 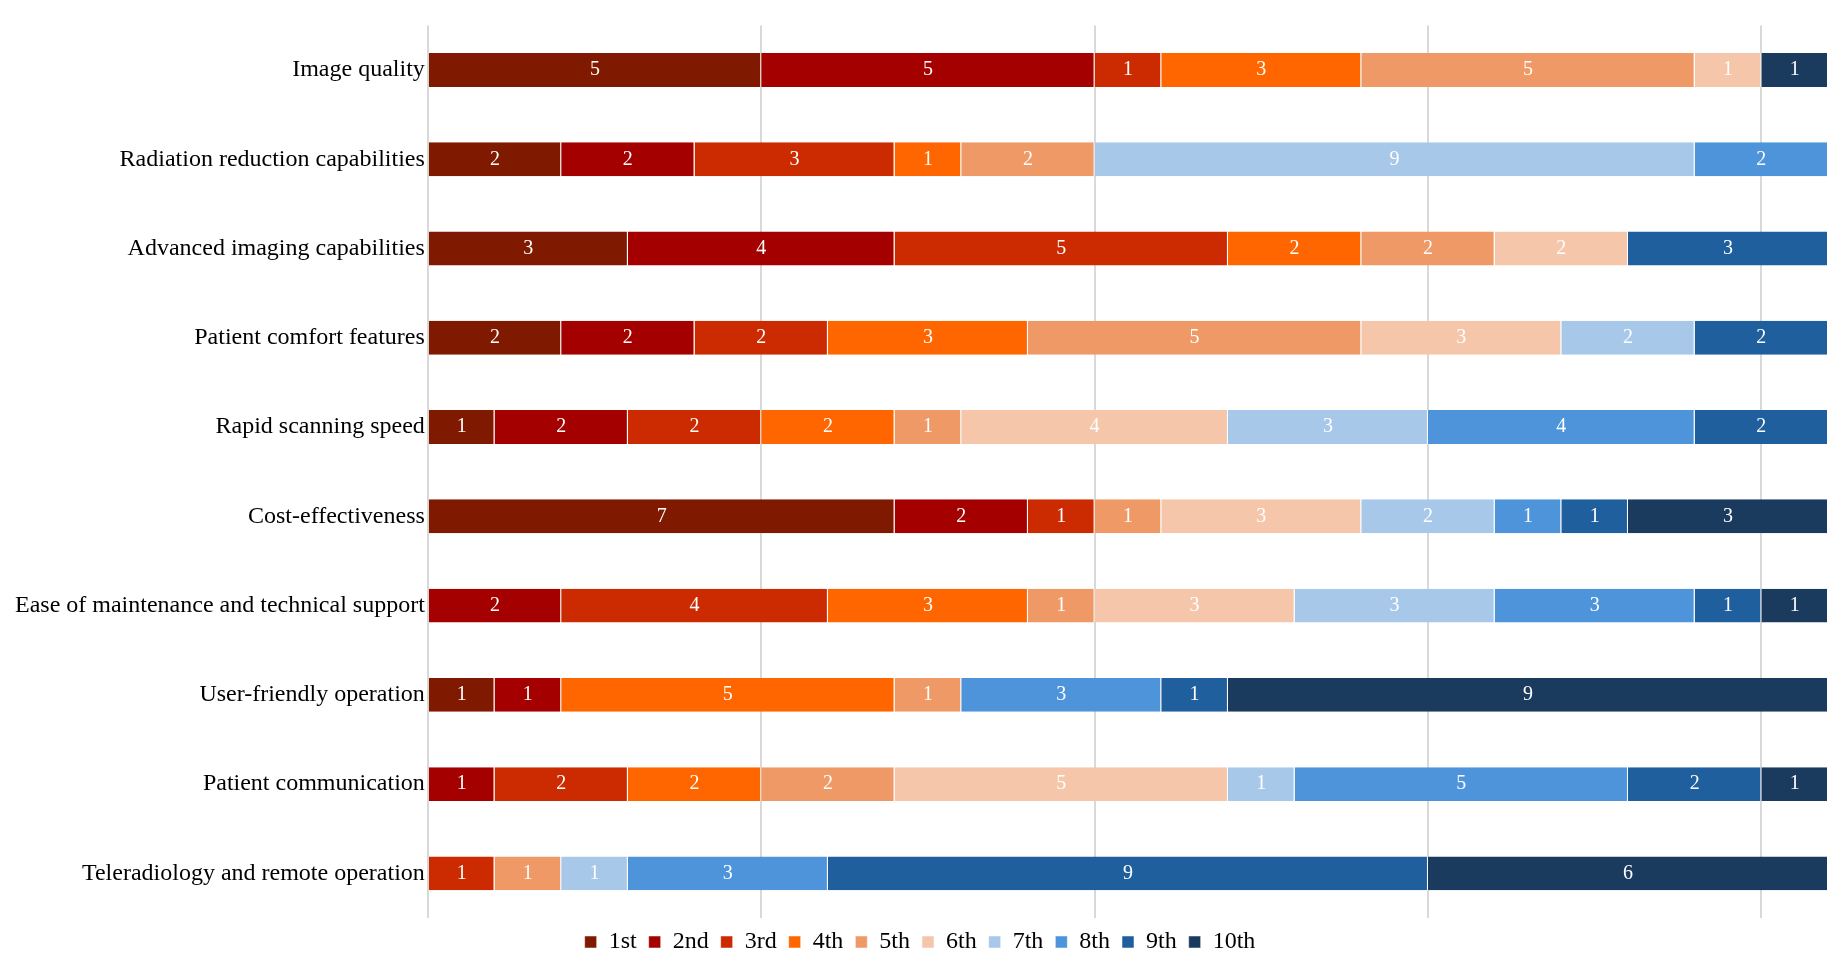 I want to click on y-tick-label: Image quality, so click(x=358, y=68).